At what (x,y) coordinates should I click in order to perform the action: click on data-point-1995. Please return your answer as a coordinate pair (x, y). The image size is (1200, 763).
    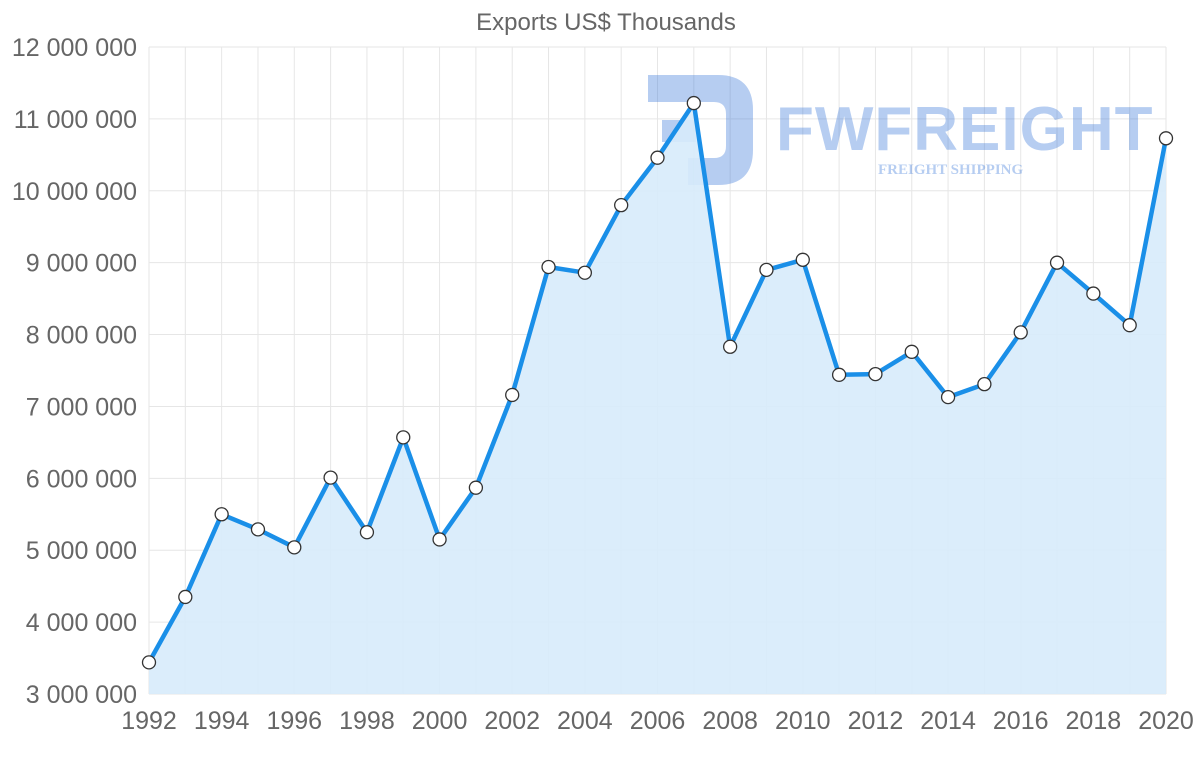
    Looking at the image, I should click on (258, 529).